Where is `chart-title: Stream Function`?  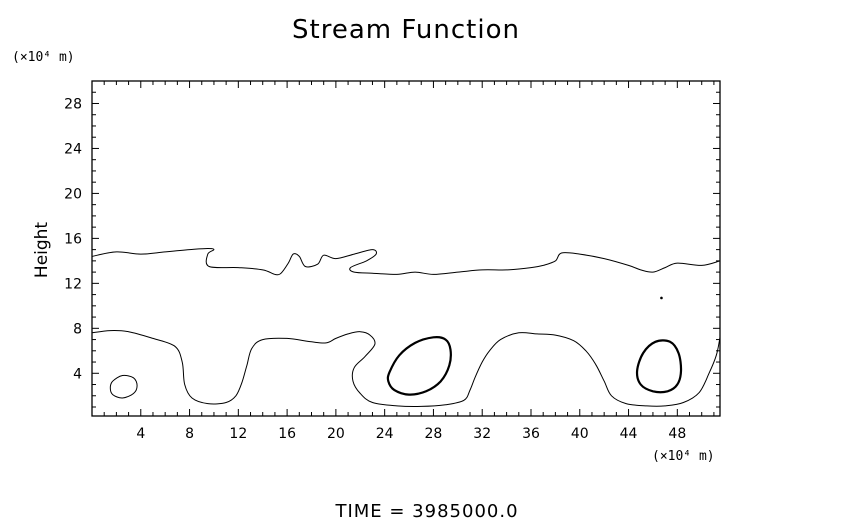
chart-title: Stream Function is located at coordinates (406, 30).